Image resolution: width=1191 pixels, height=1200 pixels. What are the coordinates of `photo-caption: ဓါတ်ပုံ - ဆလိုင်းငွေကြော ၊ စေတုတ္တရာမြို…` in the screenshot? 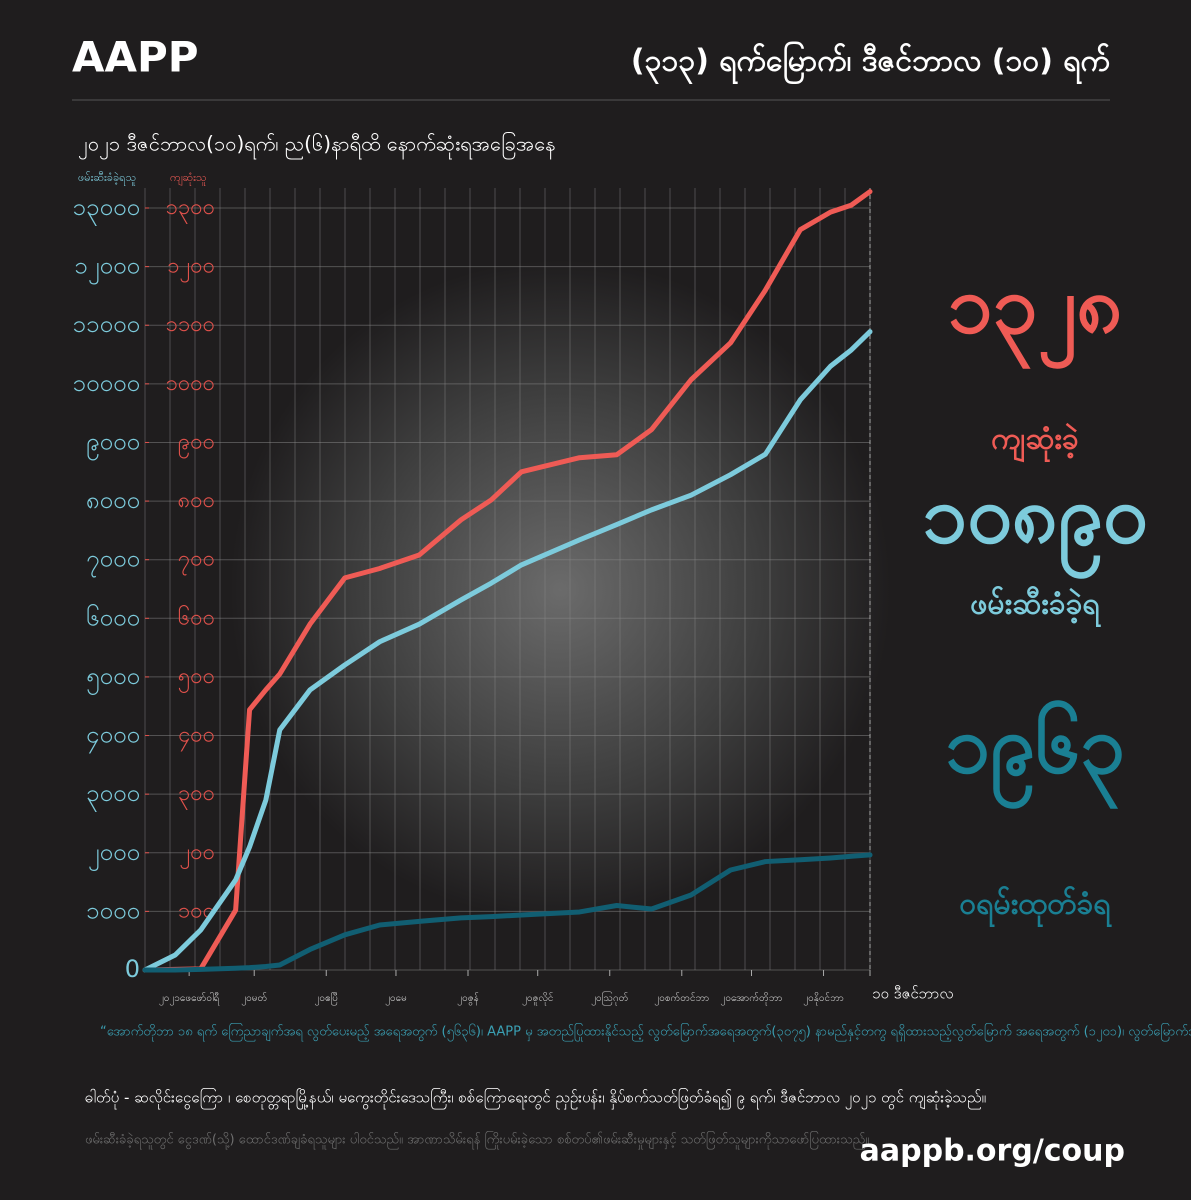 It's located at (535, 1099).